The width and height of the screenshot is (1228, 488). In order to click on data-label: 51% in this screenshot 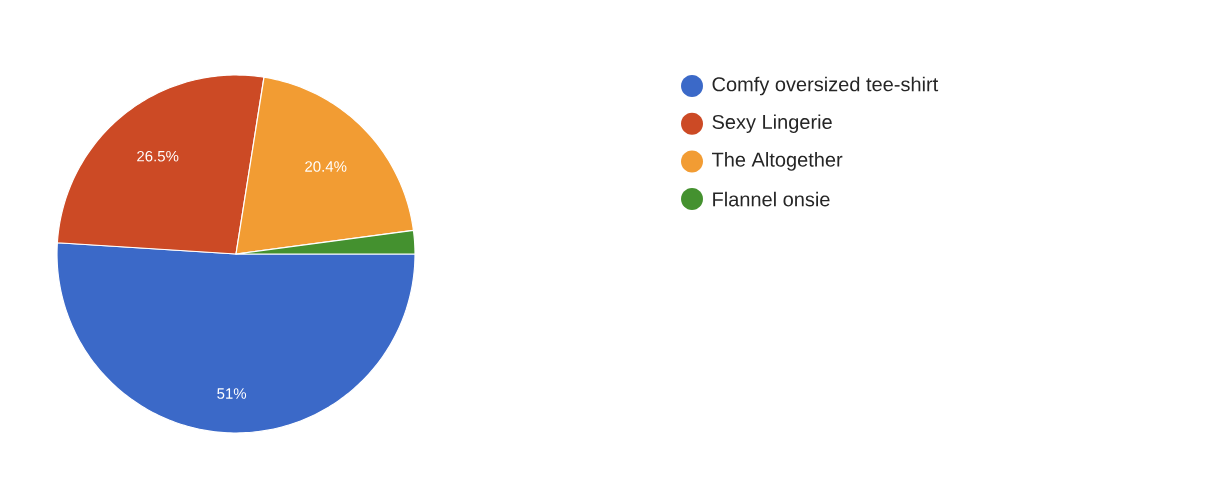, I will do `click(232, 393)`.